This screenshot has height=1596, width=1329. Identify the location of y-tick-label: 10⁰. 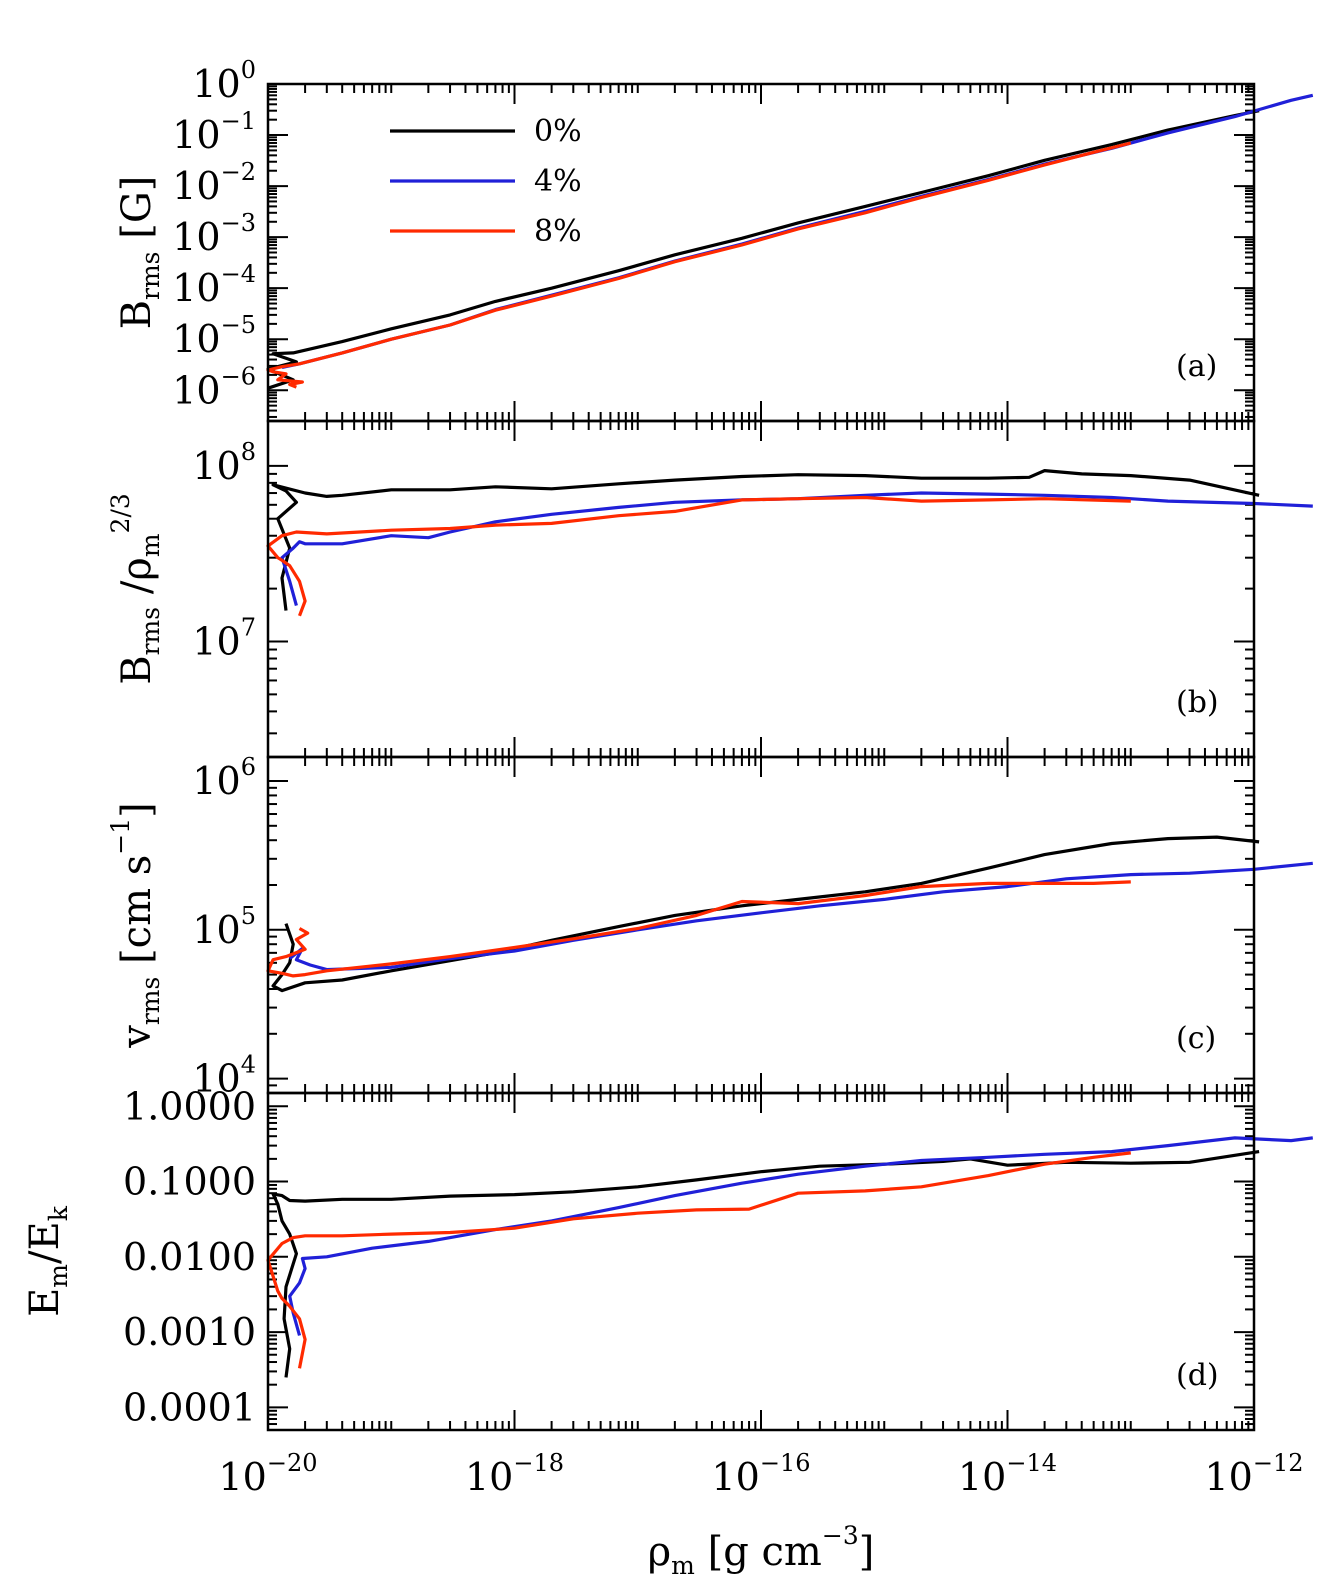
(224, 81).